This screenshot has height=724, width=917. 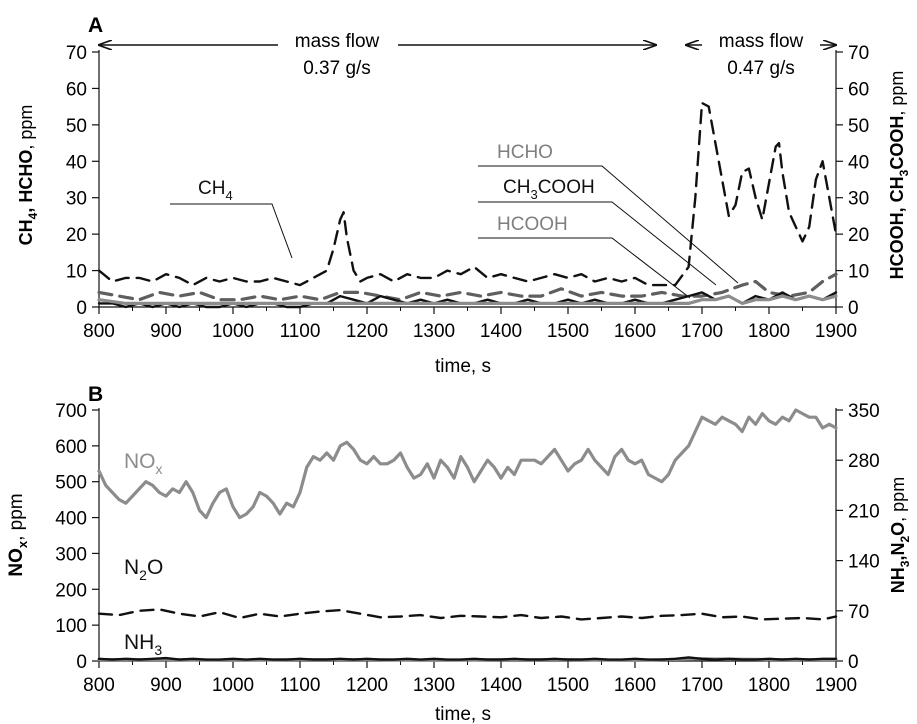 I want to click on panel-b-x-tick-label: 800, so click(x=99, y=685).